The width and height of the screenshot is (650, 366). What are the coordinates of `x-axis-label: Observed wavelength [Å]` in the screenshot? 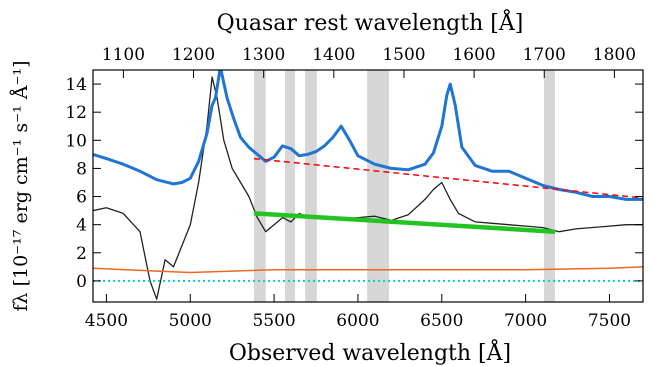 It's located at (370, 352).